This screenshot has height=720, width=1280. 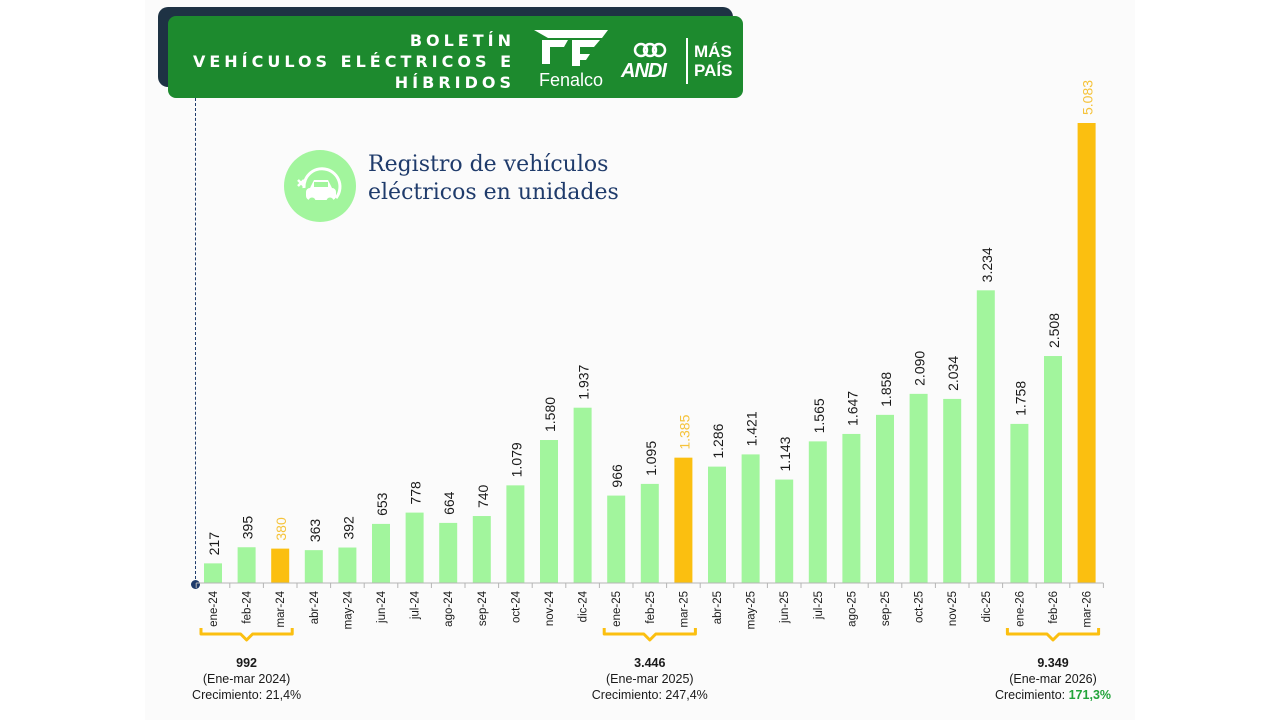 I want to click on value-label-ago-24: 664, so click(x=449, y=503).